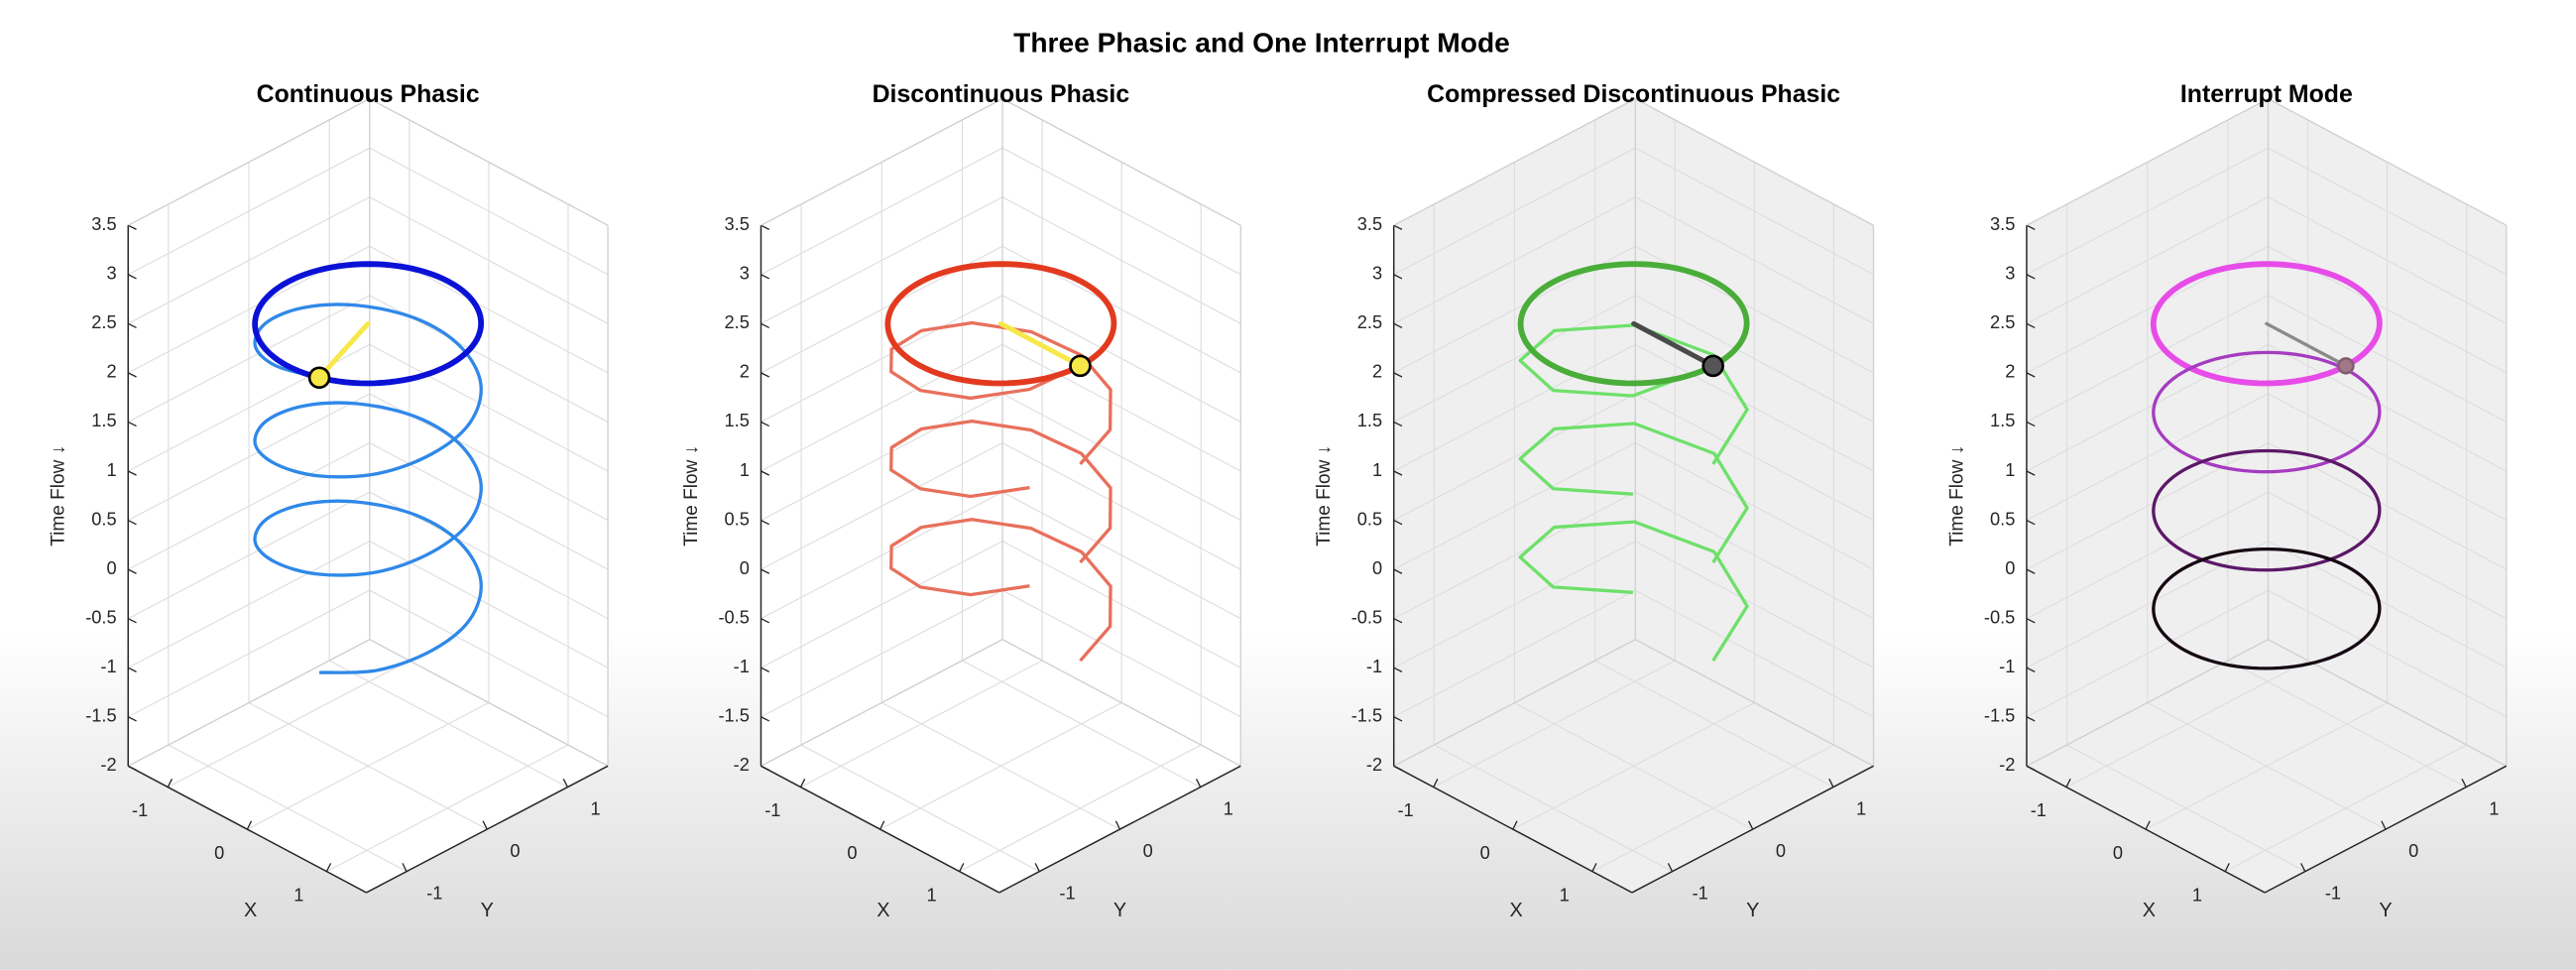  I want to click on subplot-title: Compressed Discontinuous Phasic, so click(1633, 94).